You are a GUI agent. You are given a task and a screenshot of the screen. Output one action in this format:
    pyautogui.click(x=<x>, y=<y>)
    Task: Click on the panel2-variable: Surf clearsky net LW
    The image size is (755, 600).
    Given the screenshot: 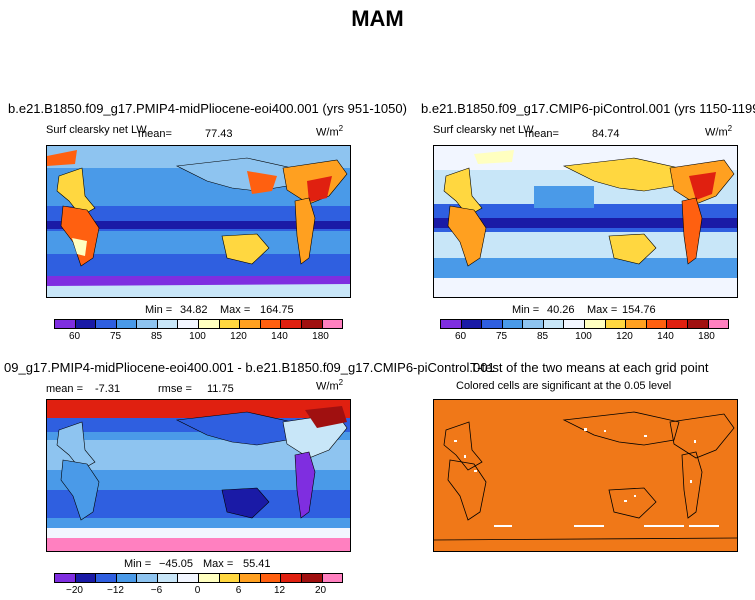 What is the action you would take?
    pyautogui.click(x=483, y=130)
    